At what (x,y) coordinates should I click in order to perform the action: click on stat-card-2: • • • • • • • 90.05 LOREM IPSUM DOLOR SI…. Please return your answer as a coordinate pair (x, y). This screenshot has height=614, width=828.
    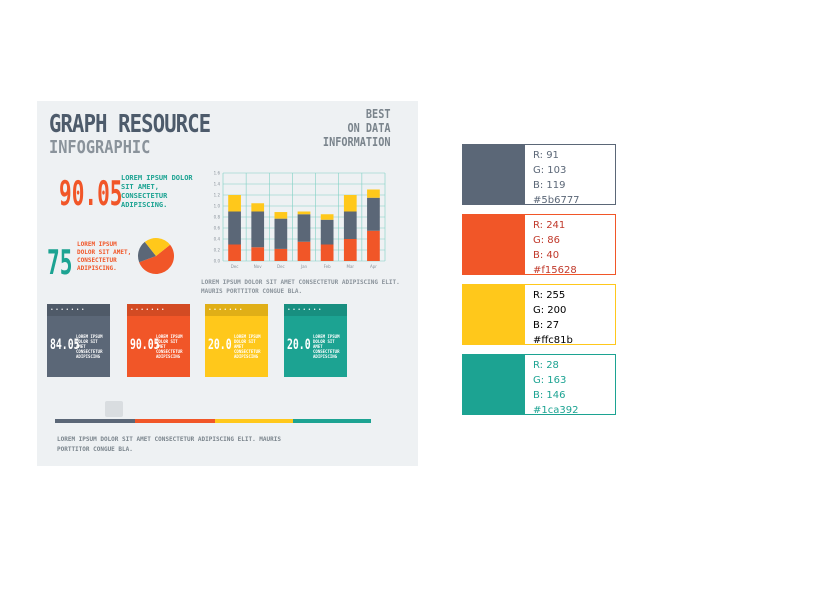
    Looking at the image, I should click on (158, 340).